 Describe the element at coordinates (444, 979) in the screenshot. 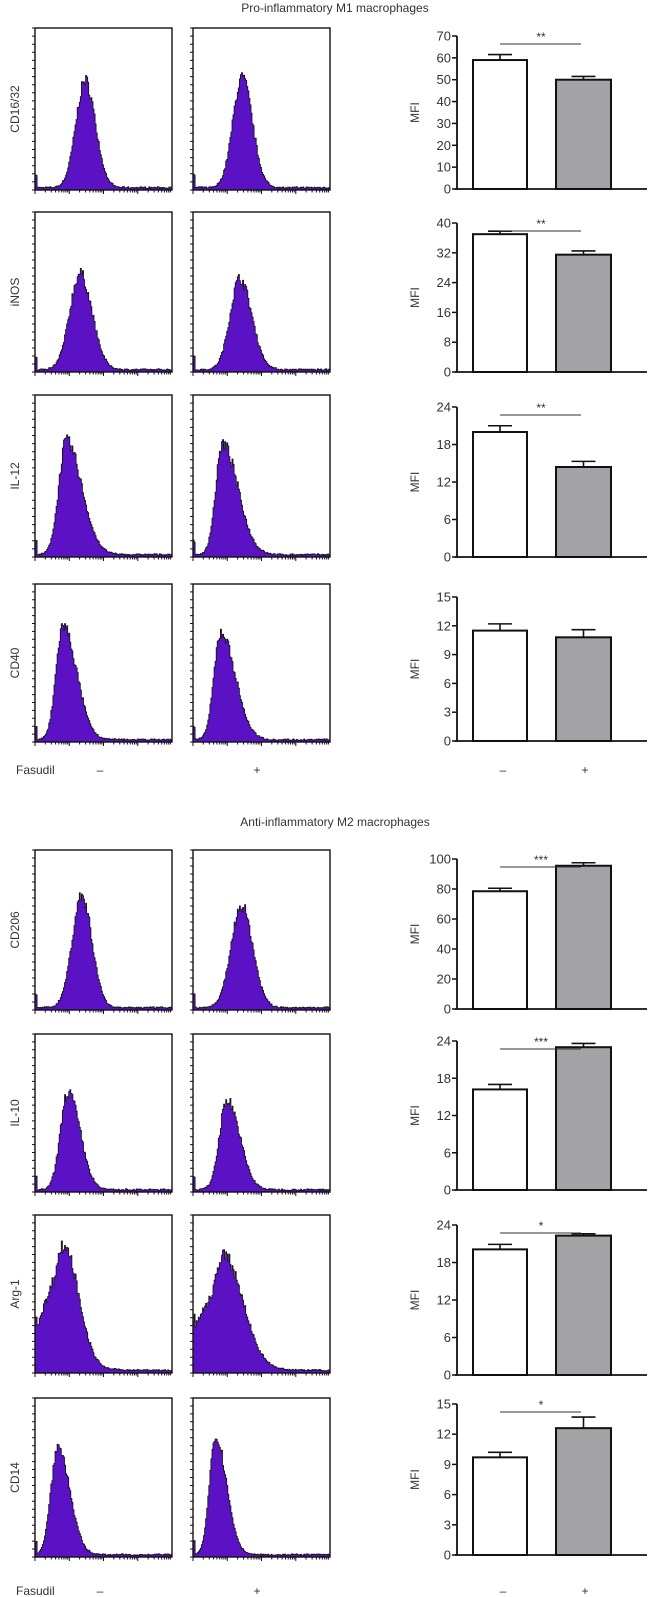

I see `y-tick-label: 20` at that location.